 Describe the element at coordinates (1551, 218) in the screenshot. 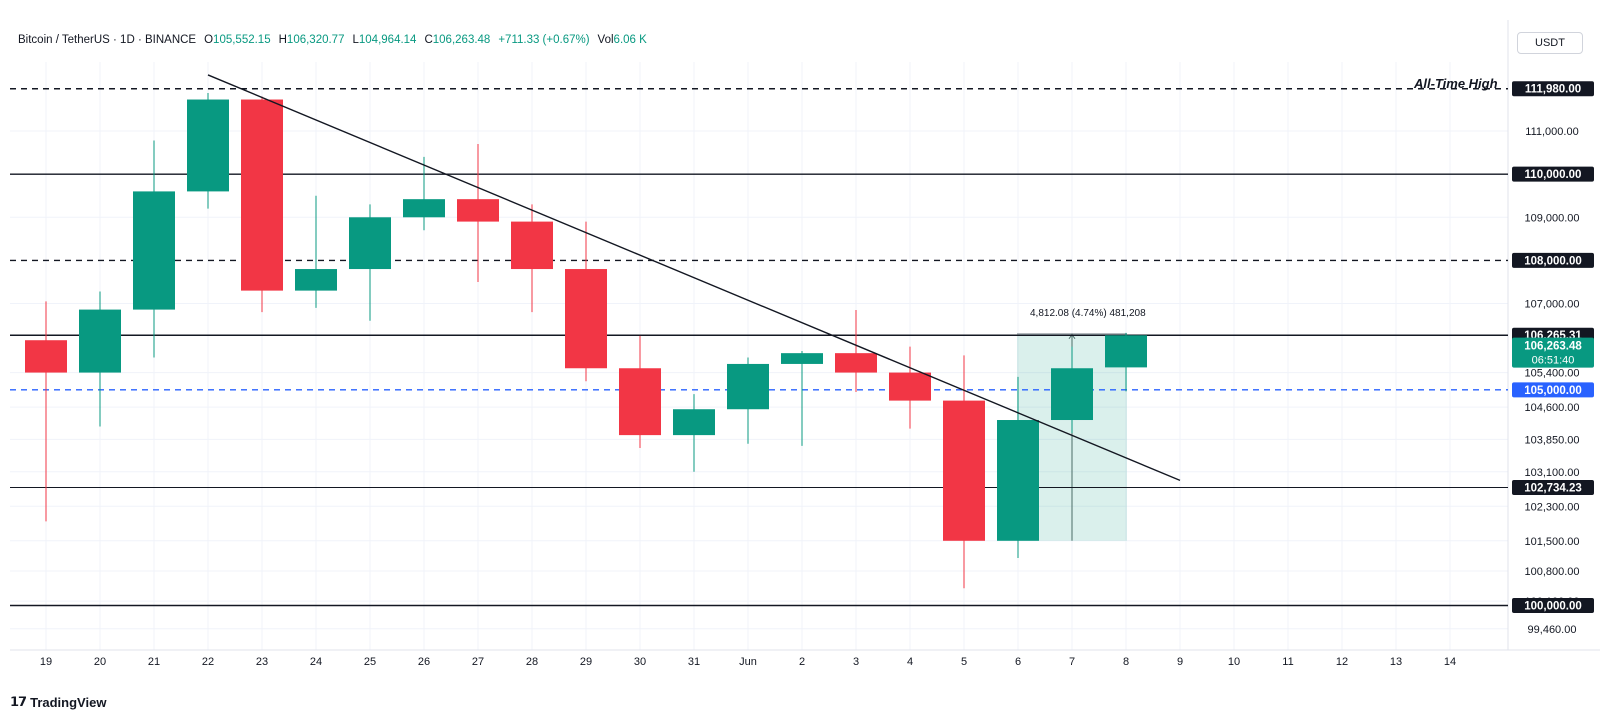

I see `y-tick-label: 109,000.00` at that location.